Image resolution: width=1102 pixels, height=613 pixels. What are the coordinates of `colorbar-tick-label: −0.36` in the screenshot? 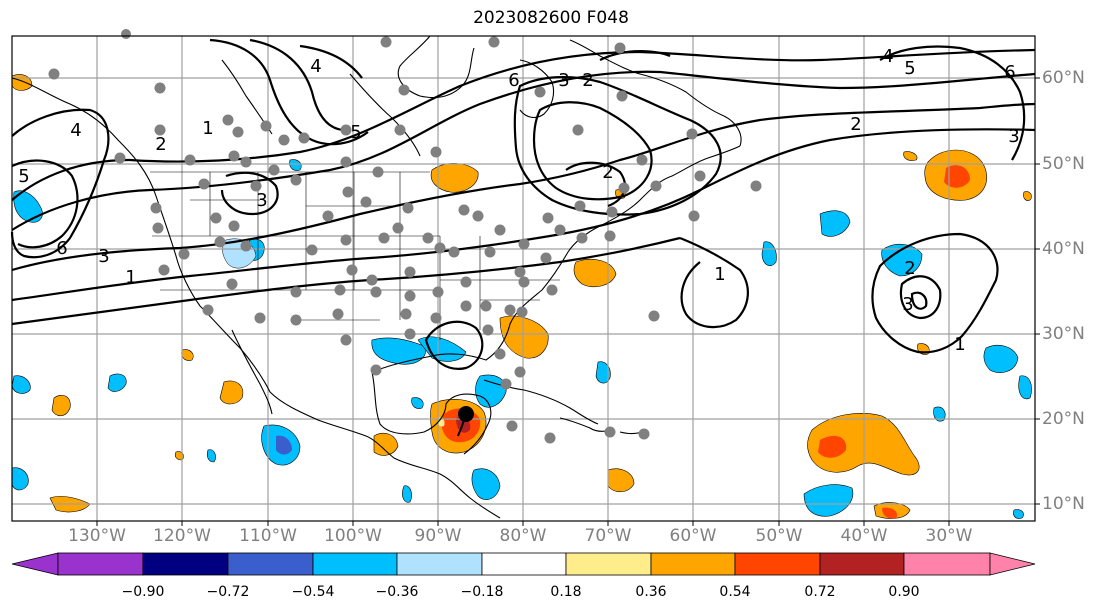 It's located at (397, 592).